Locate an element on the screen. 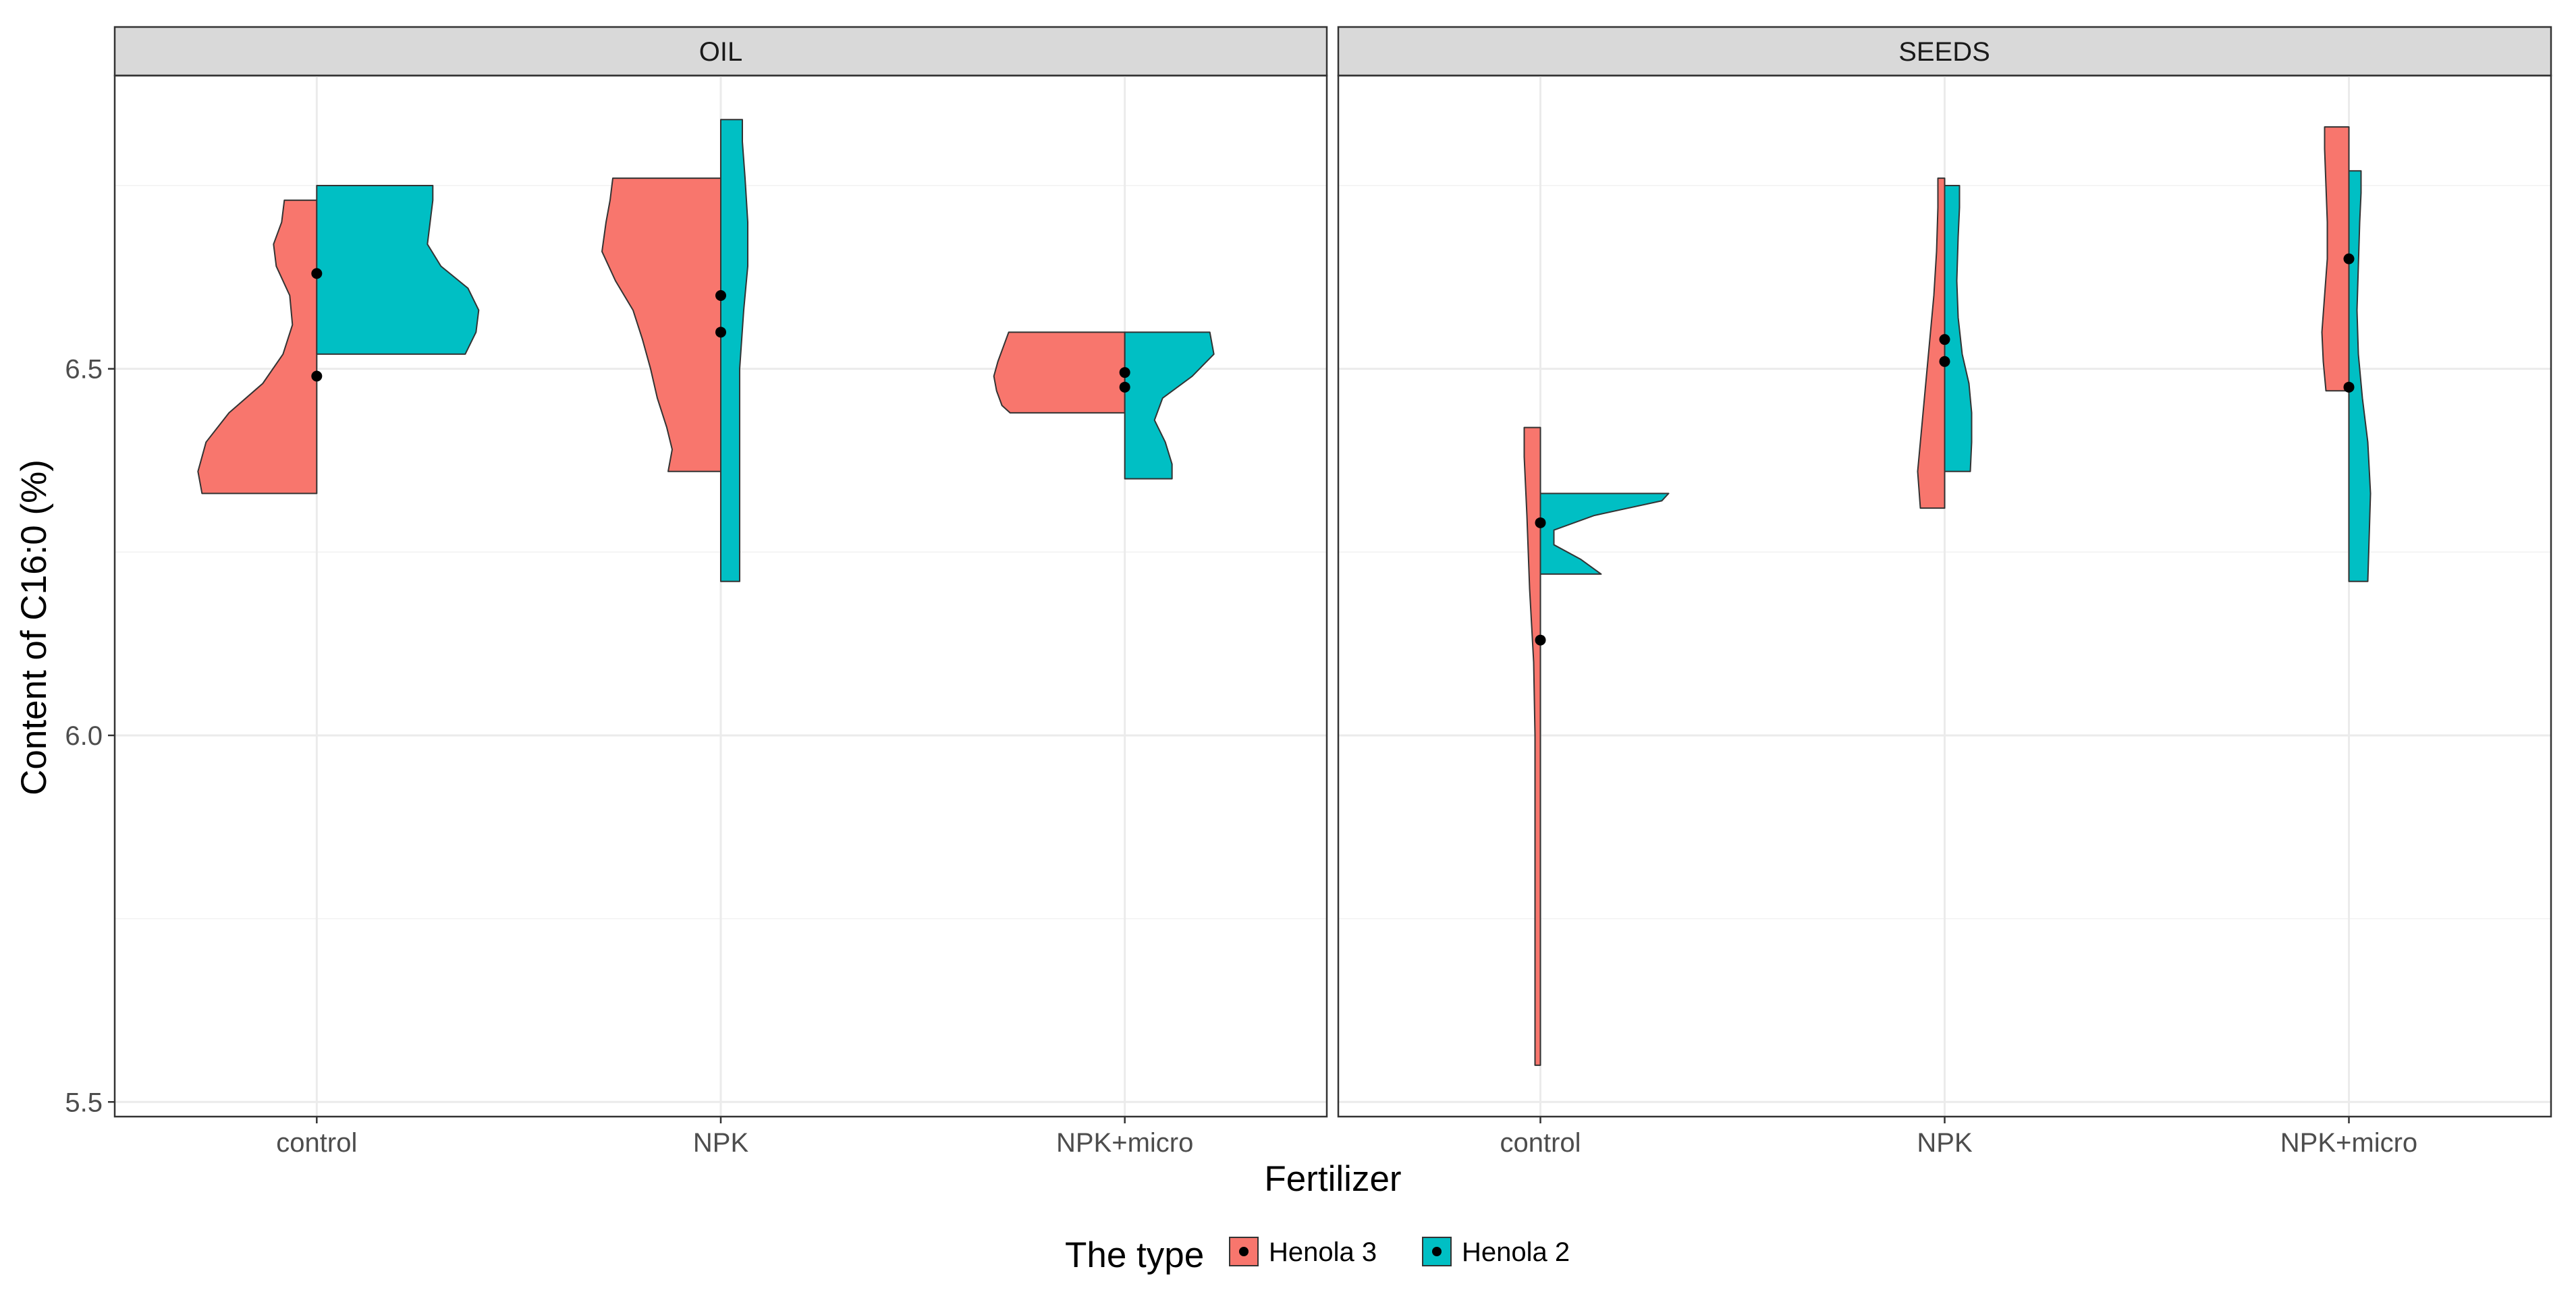  strip-label-oil: OIL is located at coordinates (720, 52).